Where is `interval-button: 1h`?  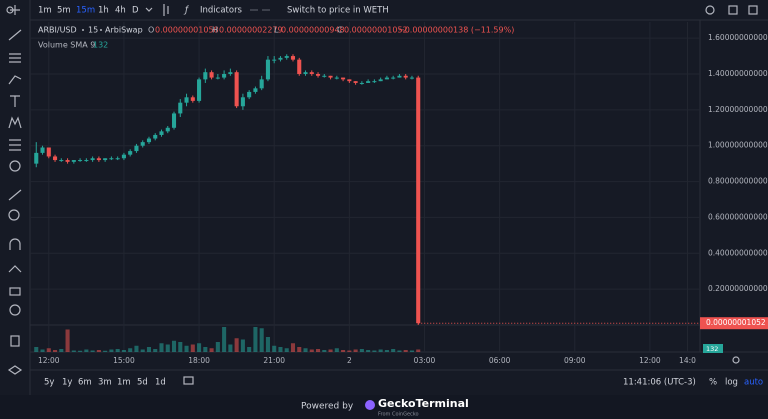
interval-button: 1h is located at coordinates (103, 11).